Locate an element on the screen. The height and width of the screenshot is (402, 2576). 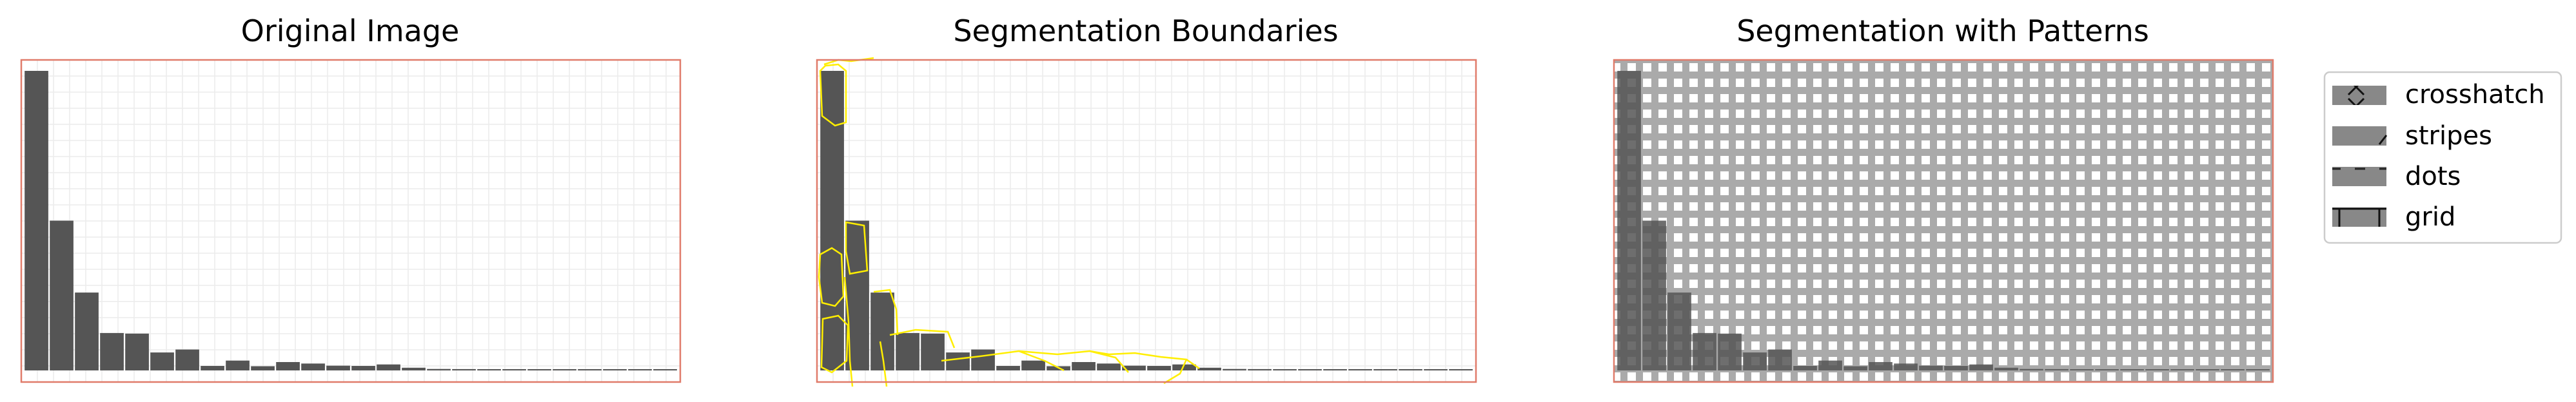
crosshatch-swatch-icon is located at coordinates (2359, 96).